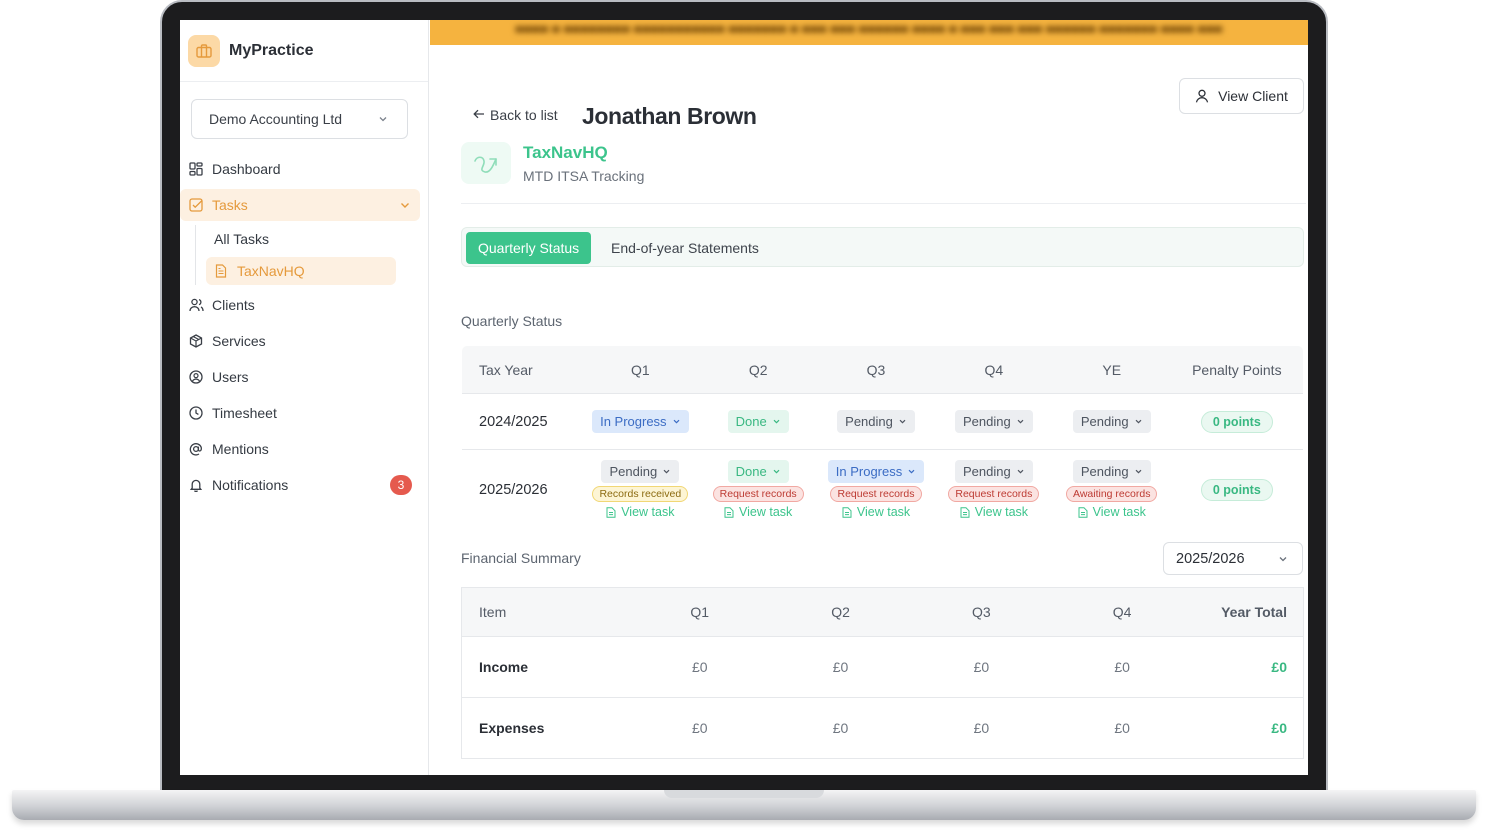 The image size is (1488, 831). Describe the element at coordinates (524, 115) in the screenshot. I see `back-to-list-label: Back to list` at that location.